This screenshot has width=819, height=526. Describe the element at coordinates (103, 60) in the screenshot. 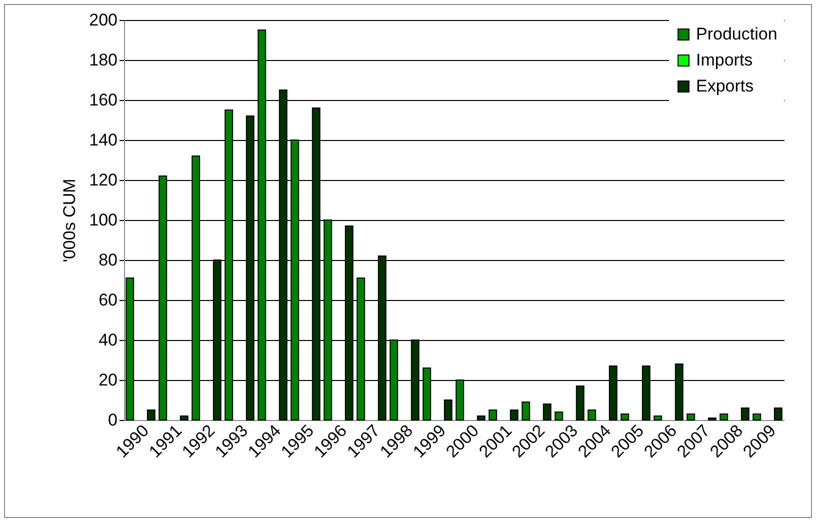

I see `y-tick-label: 180` at that location.